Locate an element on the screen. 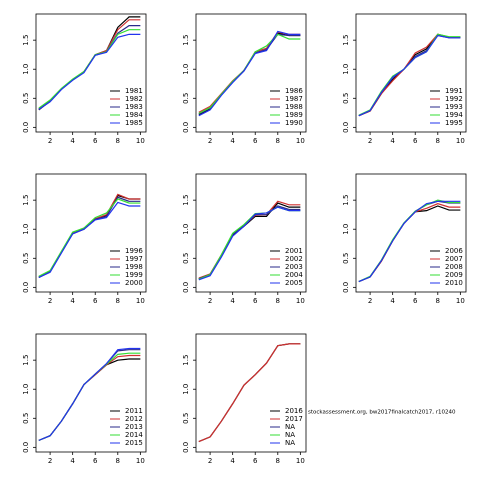  legend-label: 1995 is located at coordinates (454, 123).